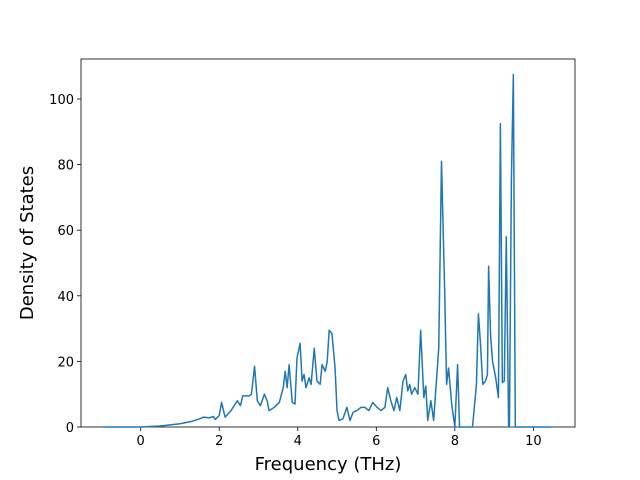  What do you see at coordinates (65, 166) in the screenshot?
I see `y-tick-label: 80` at bounding box center [65, 166].